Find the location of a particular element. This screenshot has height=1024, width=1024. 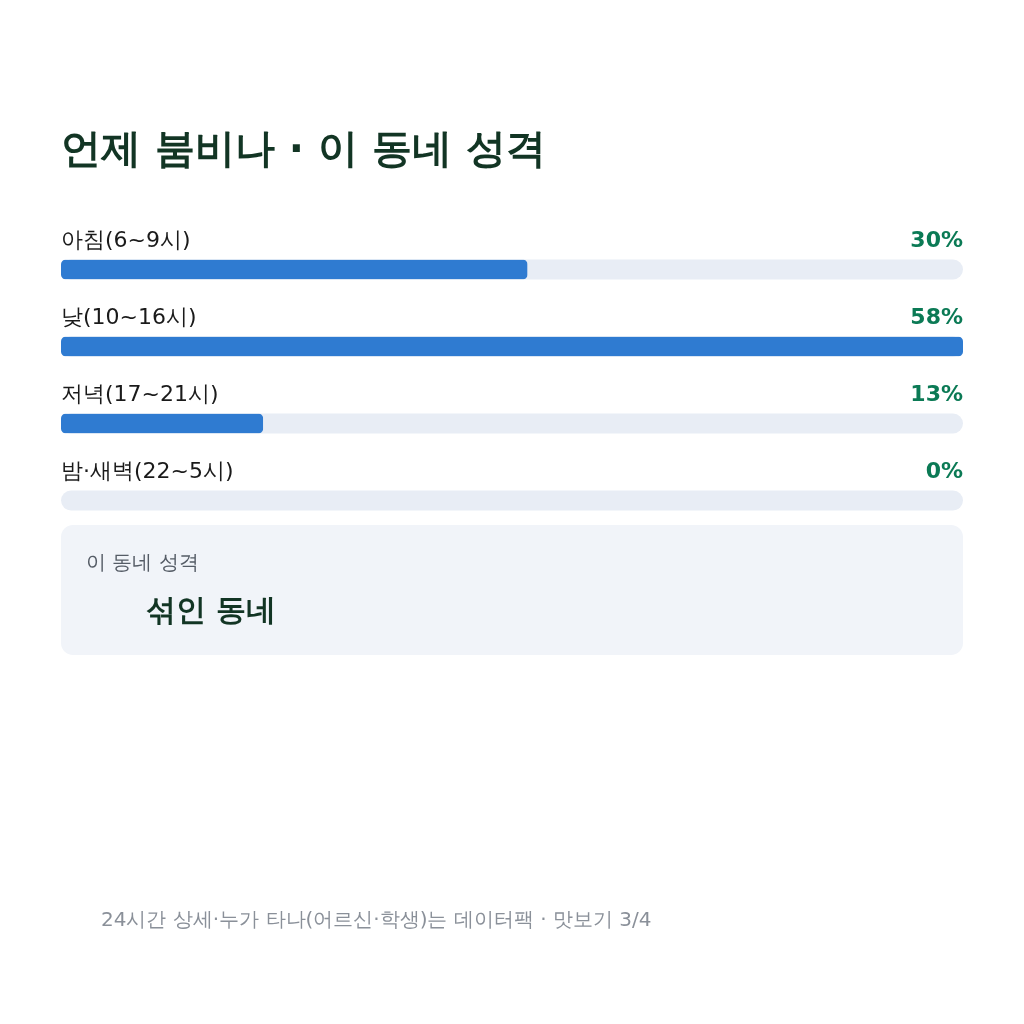

y-tick-label: 아침(6~9시) is located at coordinates (126, 239).